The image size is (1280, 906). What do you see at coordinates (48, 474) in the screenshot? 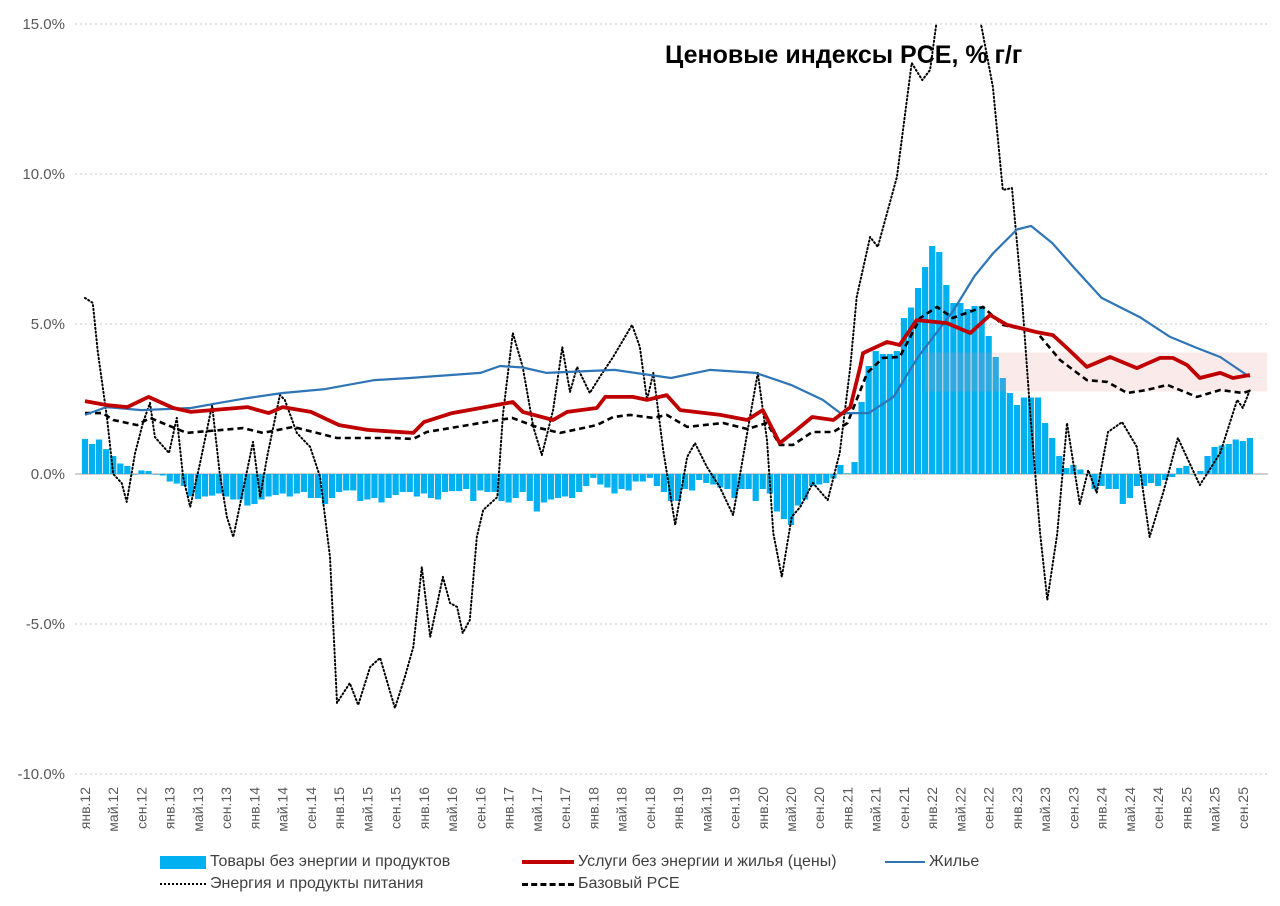
I see `y-tick-label: 0.0%` at bounding box center [48, 474].